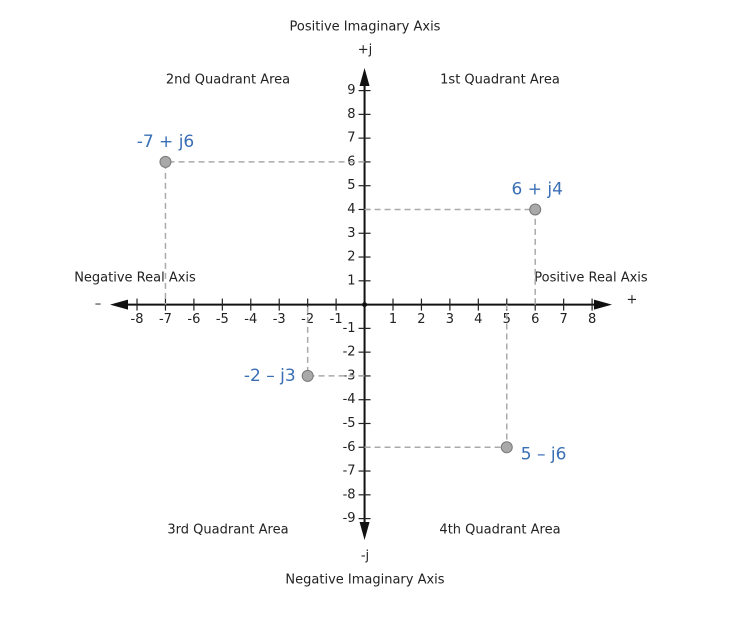 The height and width of the screenshot is (621, 742). What do you see at coordinates (351, 257) in the screenshot?
I see `y-tick-label: 2` at bounding box center [351, 257].